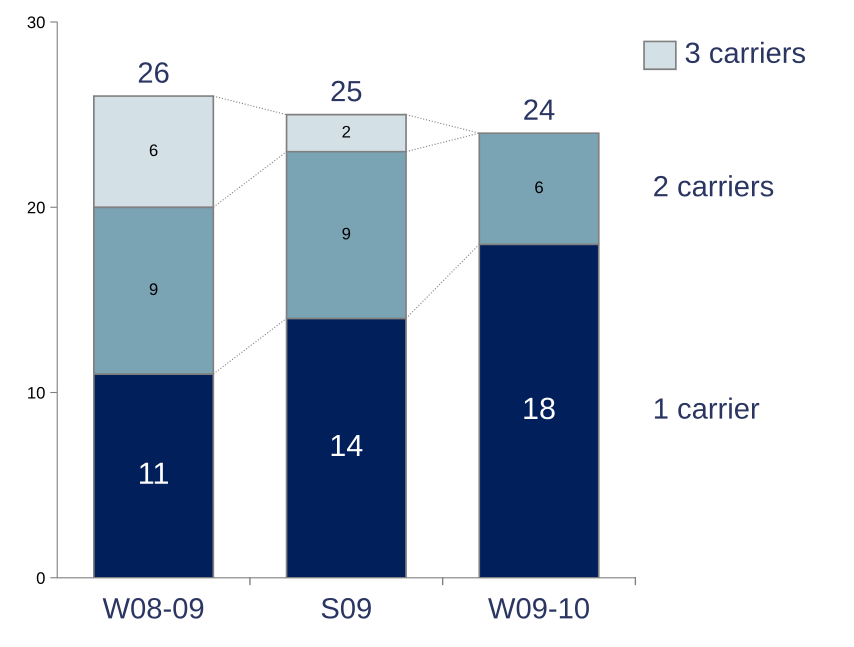 The width and height of the screenshot is (854, 647). Describe the element at coordinates (347, 445) in the screenshot. I see `data-label: 14` at that location.